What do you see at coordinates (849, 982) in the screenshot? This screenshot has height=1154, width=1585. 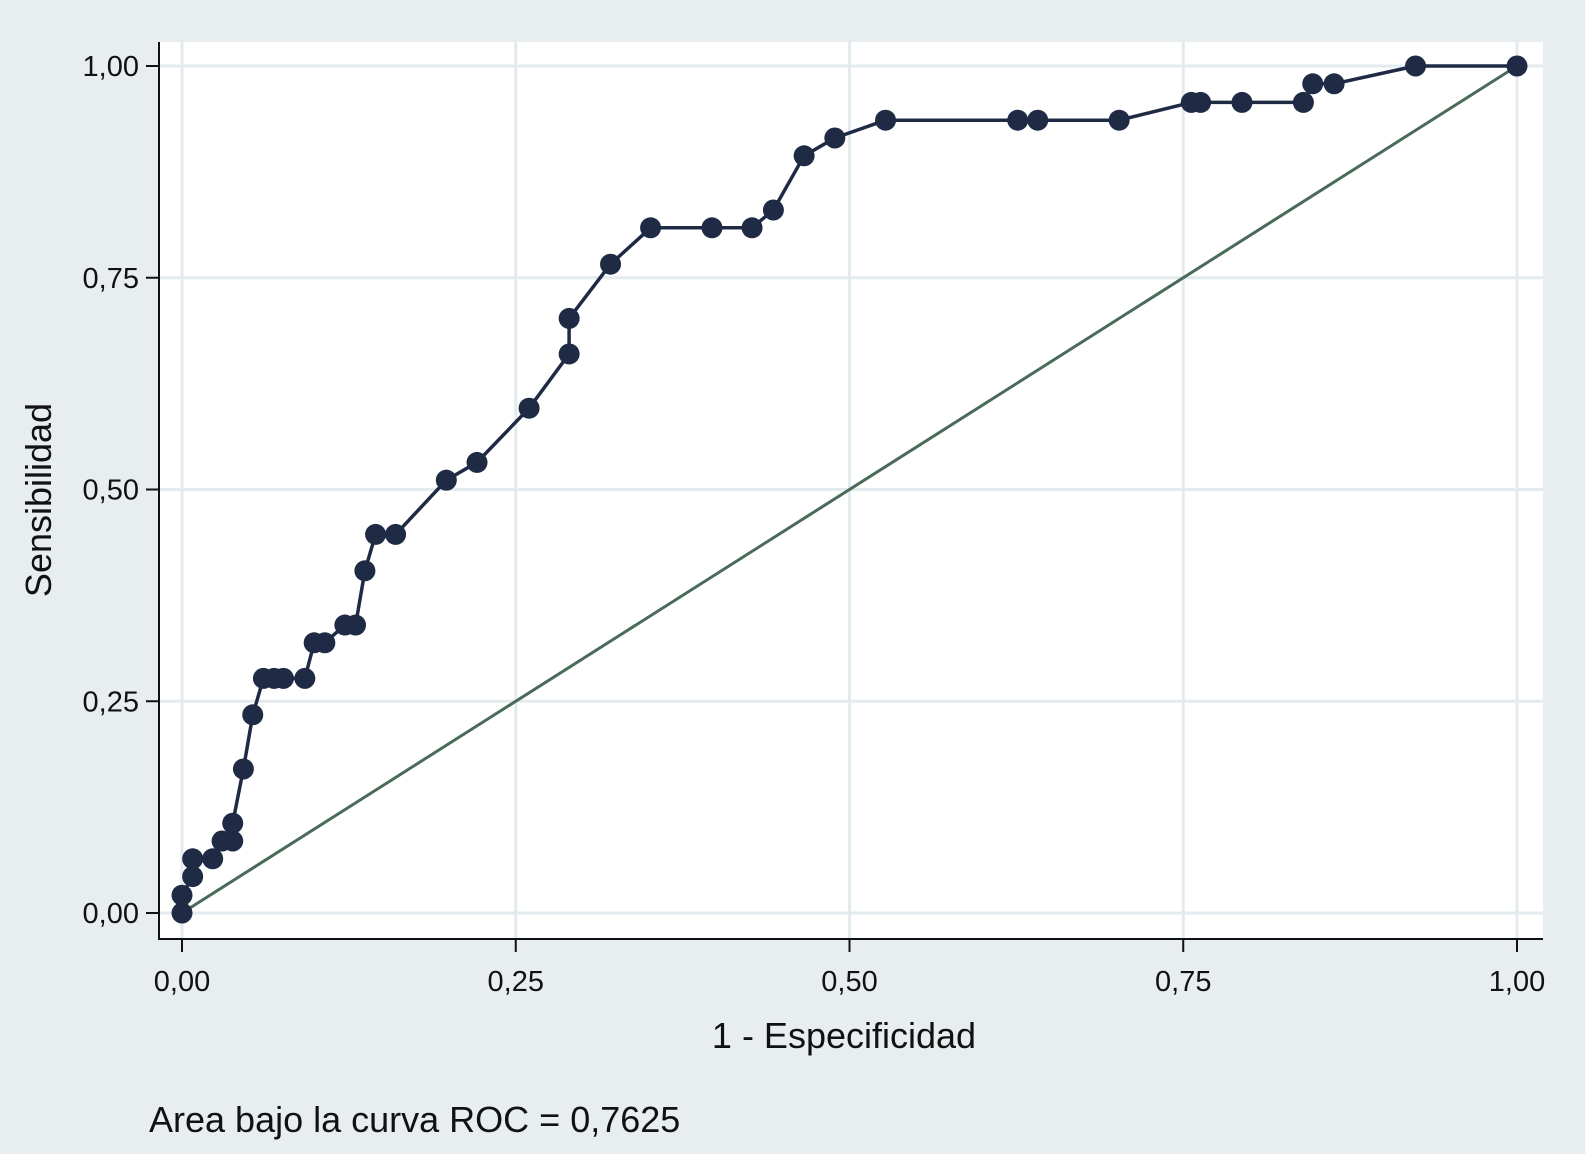 I see `x-tick-label-2: 0,50` at bounding box center [849, 982].